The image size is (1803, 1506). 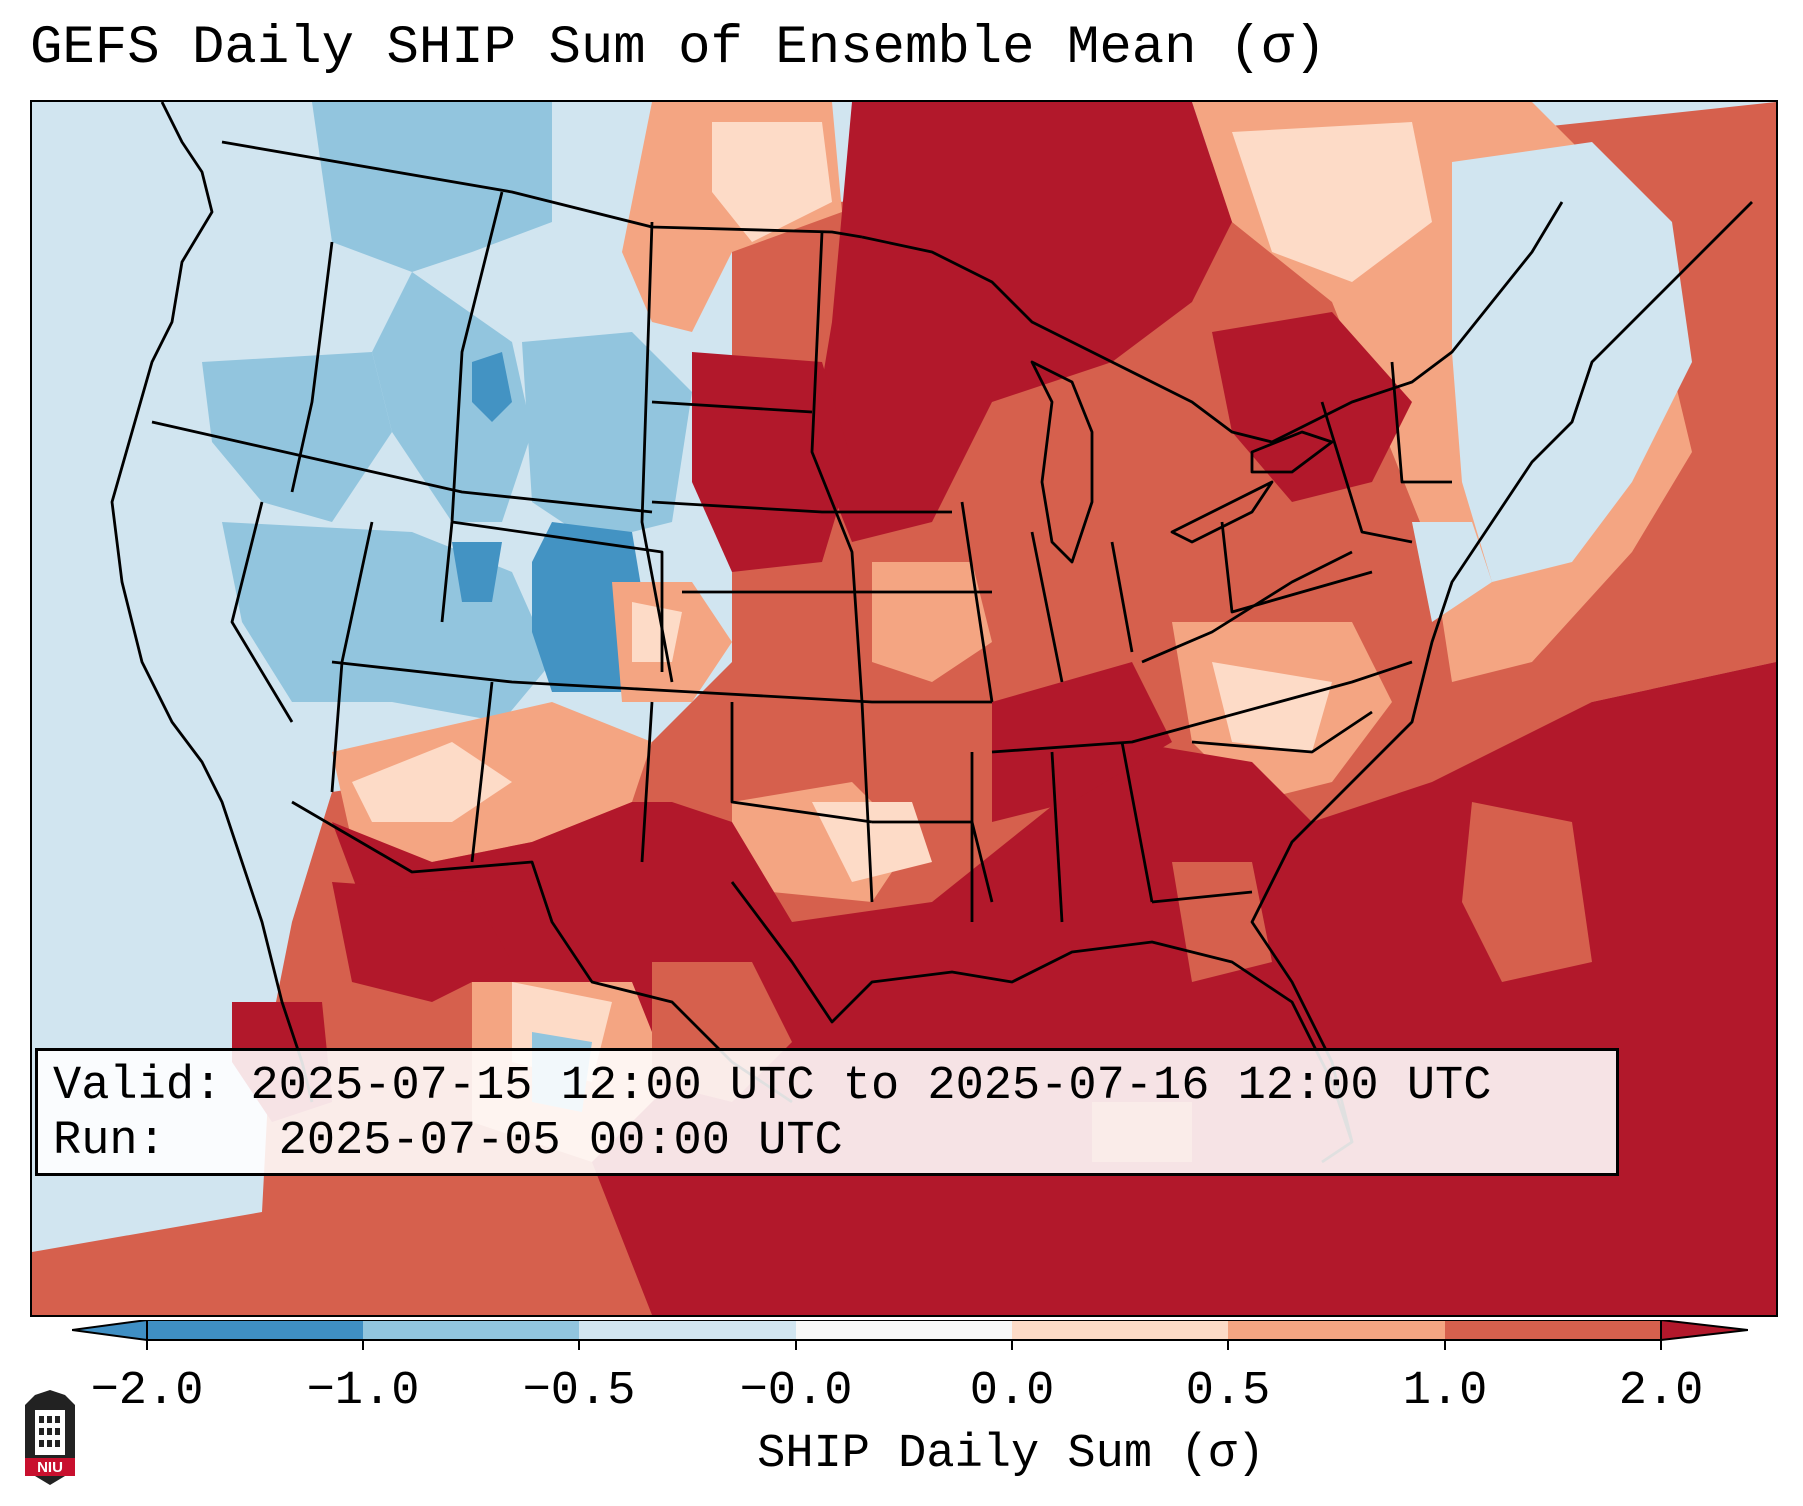 I want to click on colorbar-tick-label: −2.0, so click(x=147, y=1391).